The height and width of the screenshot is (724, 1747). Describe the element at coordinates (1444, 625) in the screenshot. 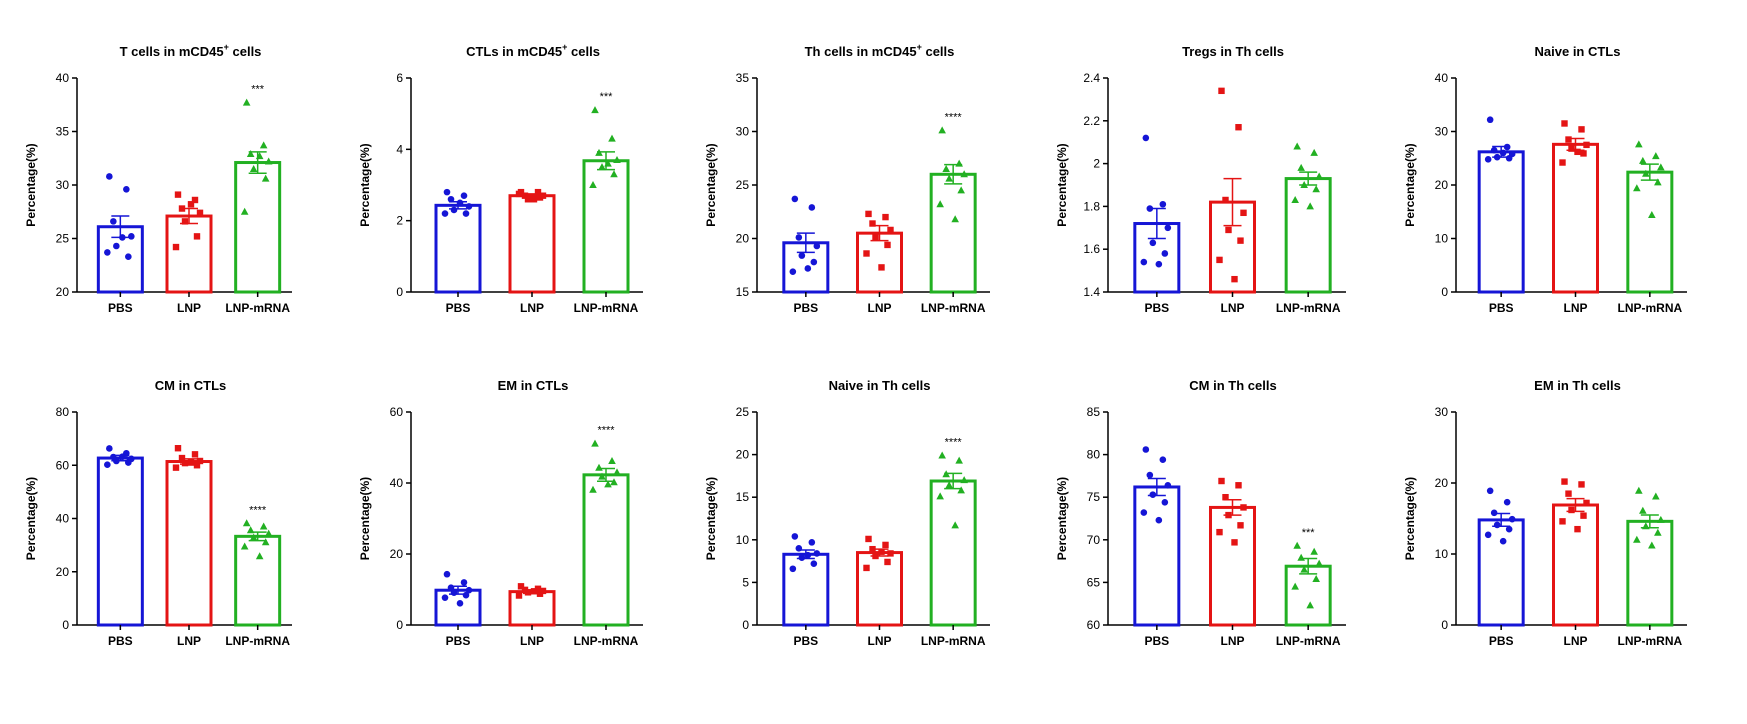

I see `y-tick-label: 0` at that location.